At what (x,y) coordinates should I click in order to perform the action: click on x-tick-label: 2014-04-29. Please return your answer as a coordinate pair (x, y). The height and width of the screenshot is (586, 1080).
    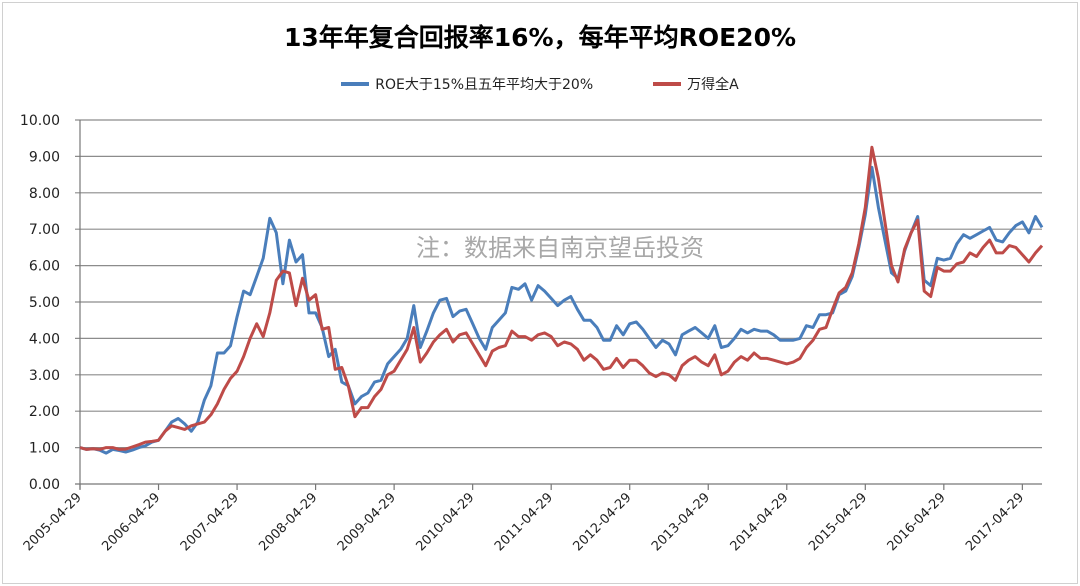
    Looking at the image, I should click on (760, 522).